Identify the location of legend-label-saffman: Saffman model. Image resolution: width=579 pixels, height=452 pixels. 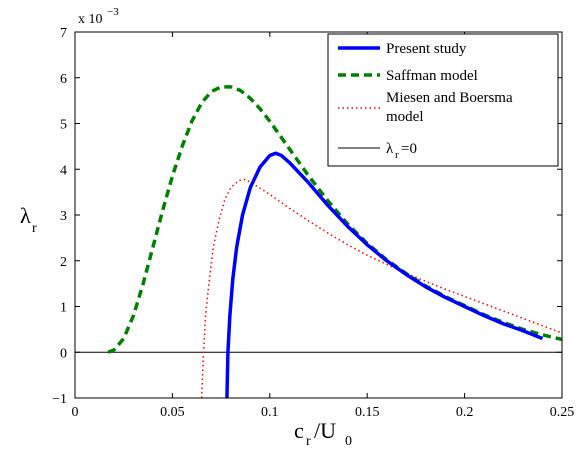
(432, 76).